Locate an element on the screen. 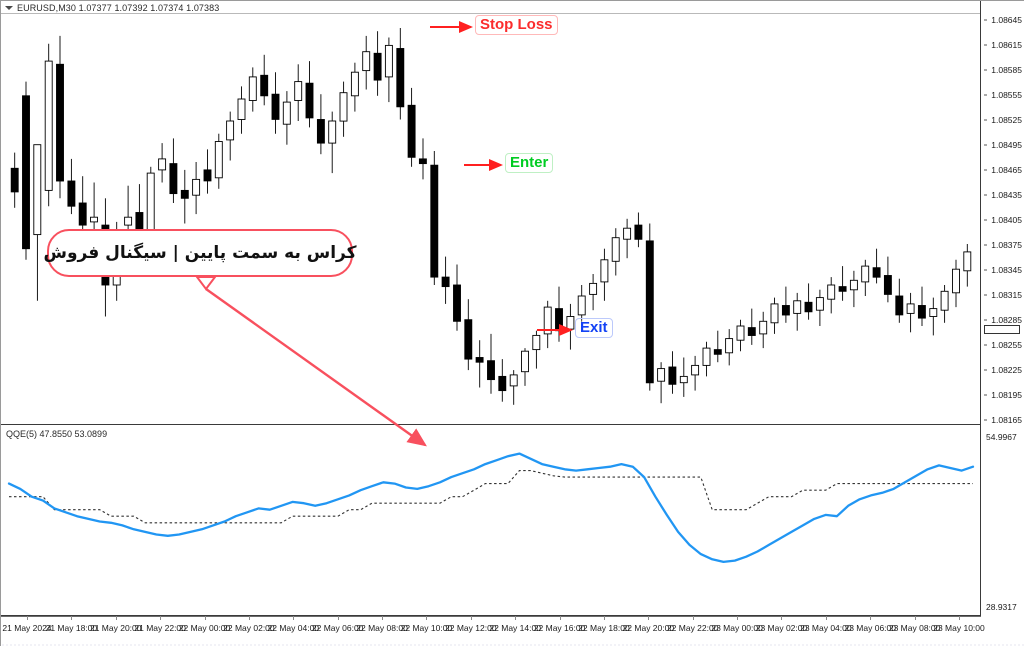 Image resolution: width=1024 pixels, height=647 pixels. time-axis-label: 22 May 02:00 is located at coordinates (249, 628).